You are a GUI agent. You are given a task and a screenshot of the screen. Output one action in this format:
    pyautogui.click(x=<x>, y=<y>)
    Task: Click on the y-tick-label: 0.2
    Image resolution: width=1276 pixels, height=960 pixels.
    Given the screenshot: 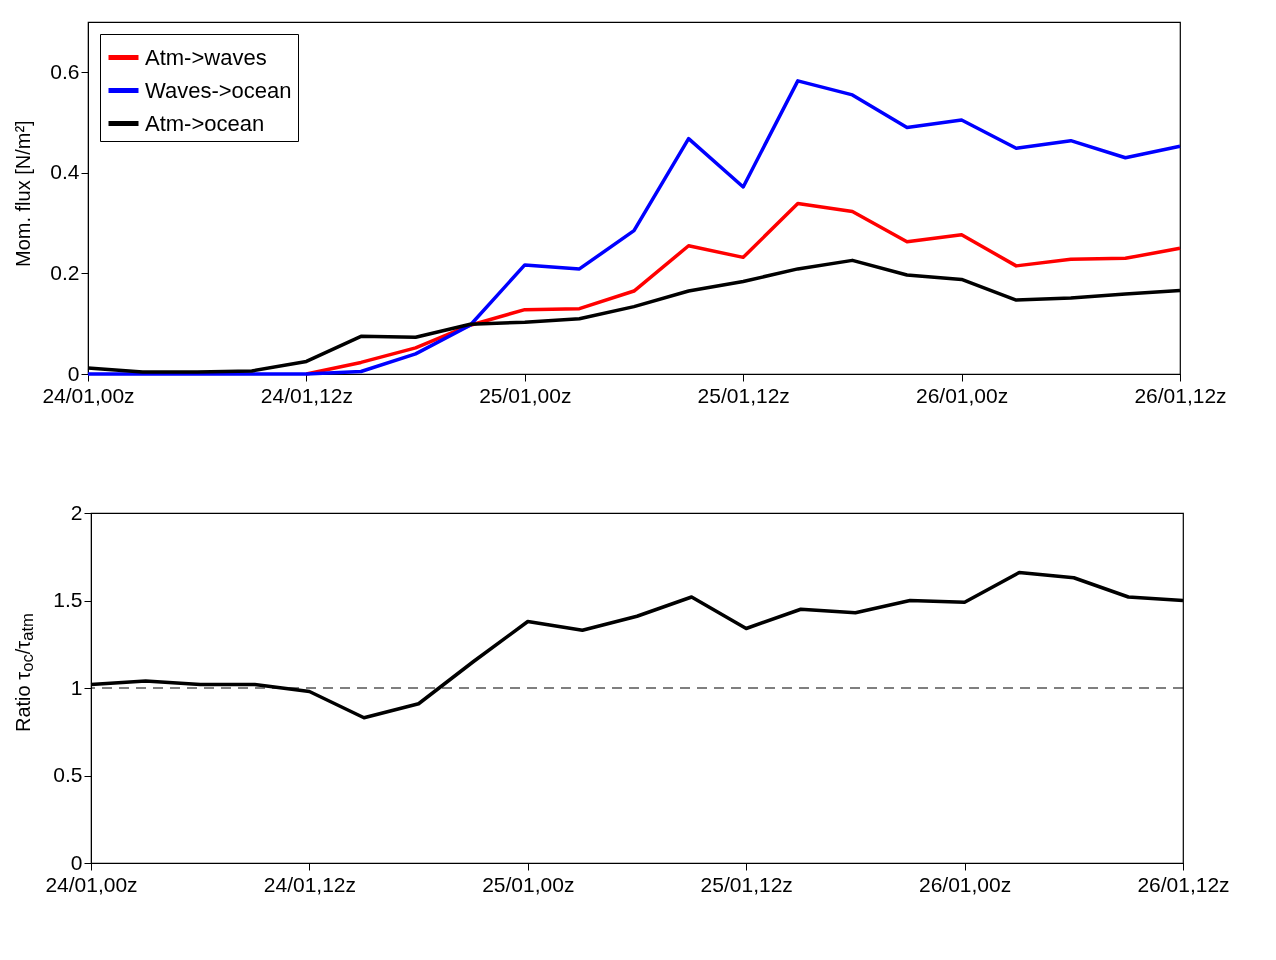 What is the action you would take?
    pyautogui.click(x=65, y=272)
    